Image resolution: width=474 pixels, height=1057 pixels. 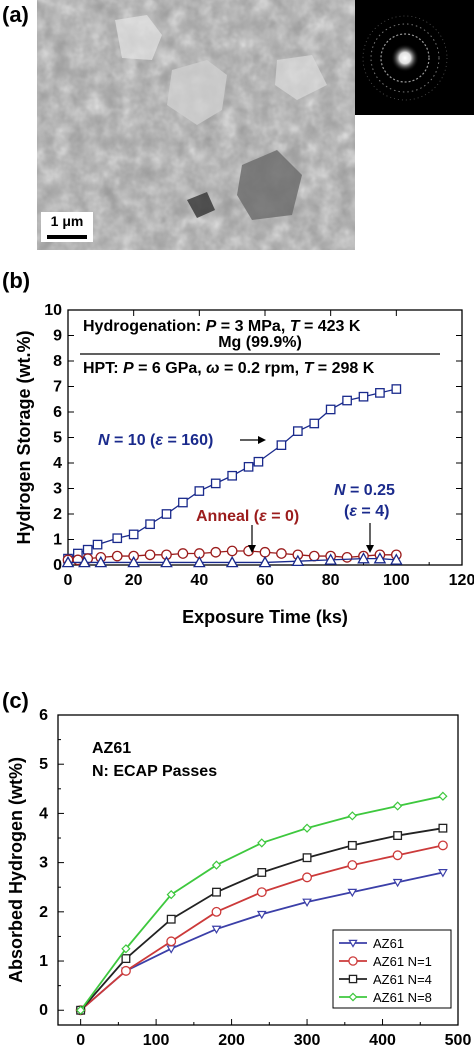 I want to click on arrow-head-n025, so click(x=370, y=549).